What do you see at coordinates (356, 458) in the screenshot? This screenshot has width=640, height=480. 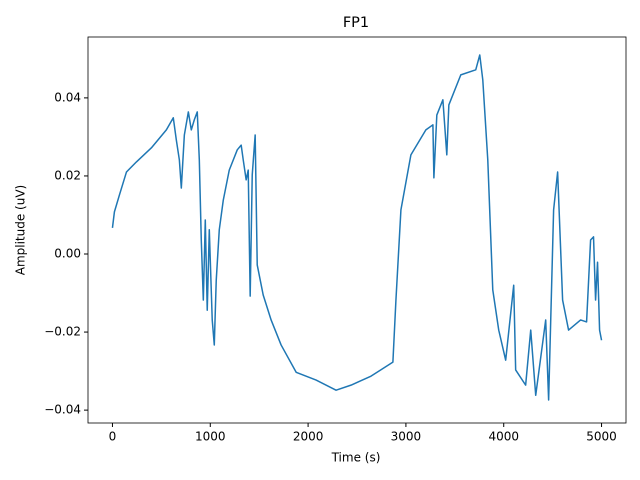 I see `x-axis-label: Time (s)` at bounding box center [356, 458].